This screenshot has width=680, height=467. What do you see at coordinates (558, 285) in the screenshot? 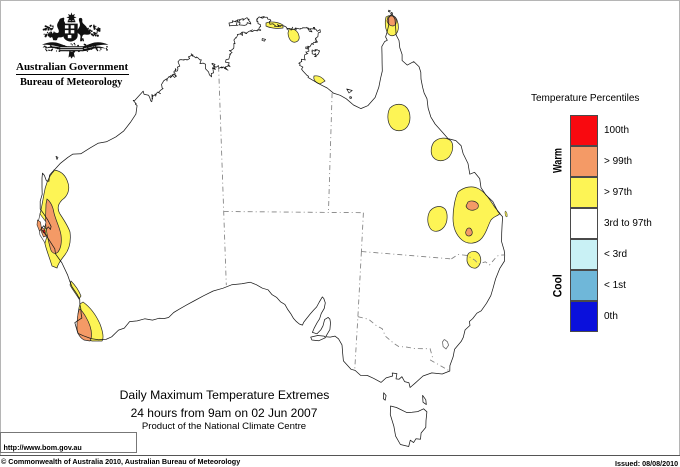
I see `svg-text: Cool` at bounding box center [558, 285].